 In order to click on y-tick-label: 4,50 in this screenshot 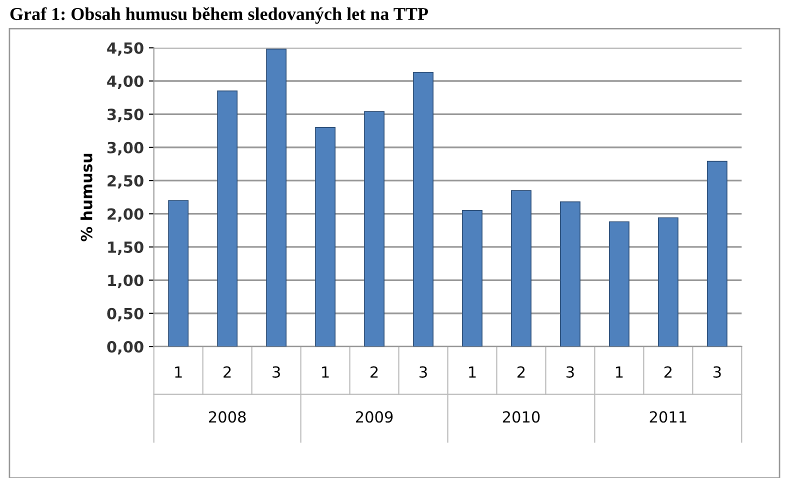, I will do `click(125, 49)`.